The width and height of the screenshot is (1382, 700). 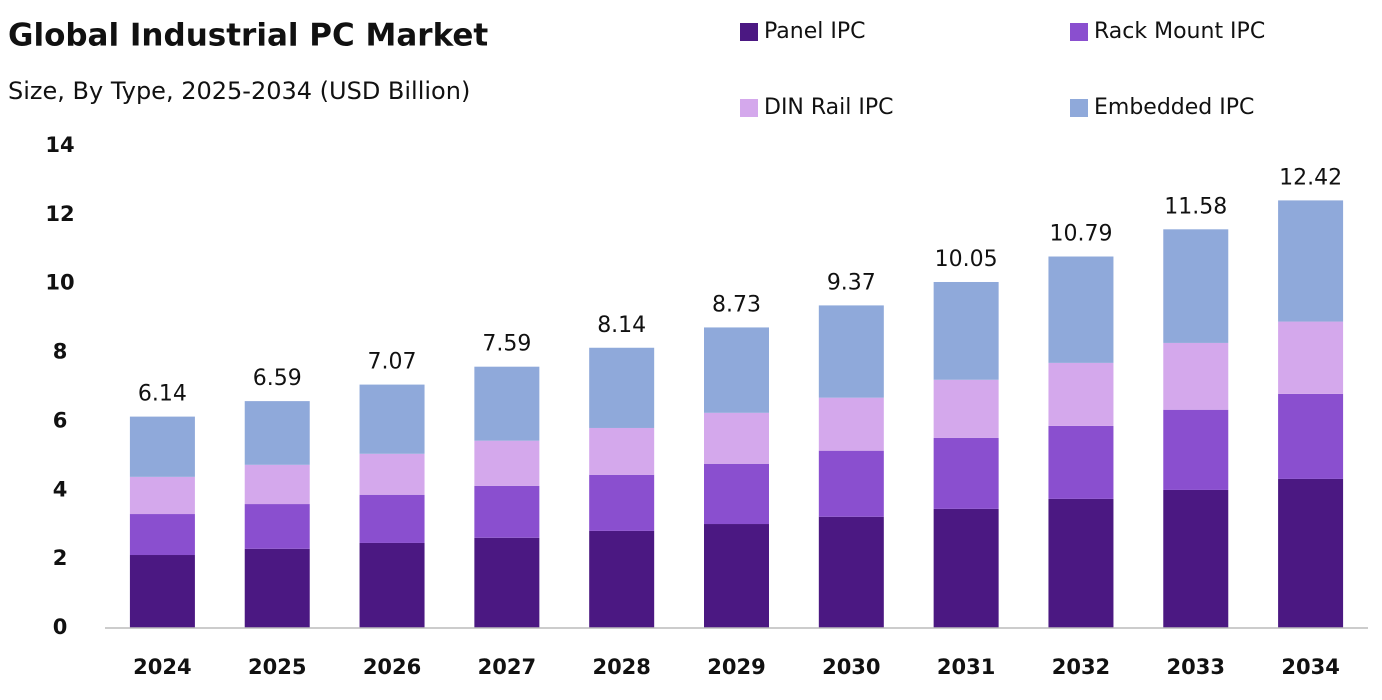 I want to click on legend-label: DIN Rail IPC, so click(x=829, y=107).